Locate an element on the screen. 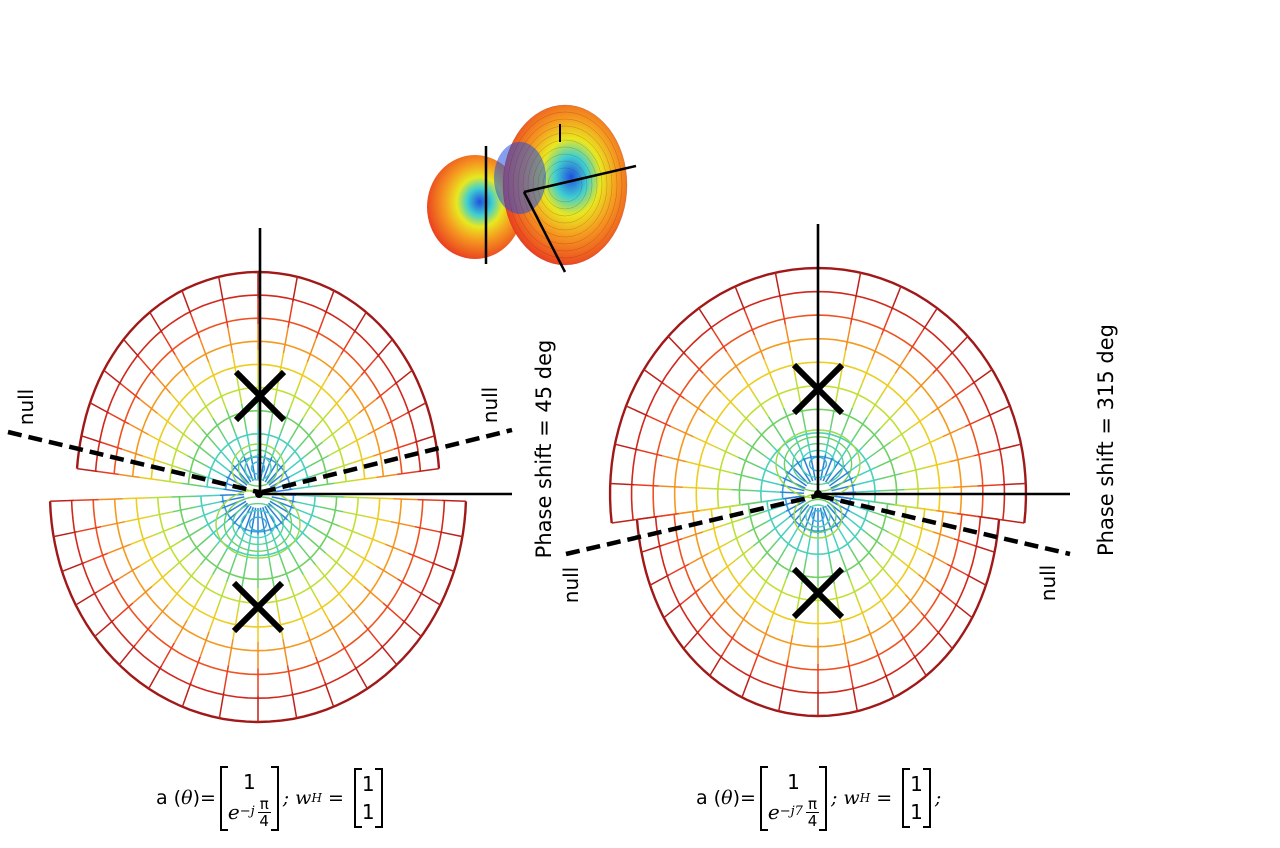 The image size is (1280, 848). eq-suffix: )= is located at coordinates (744, 798).